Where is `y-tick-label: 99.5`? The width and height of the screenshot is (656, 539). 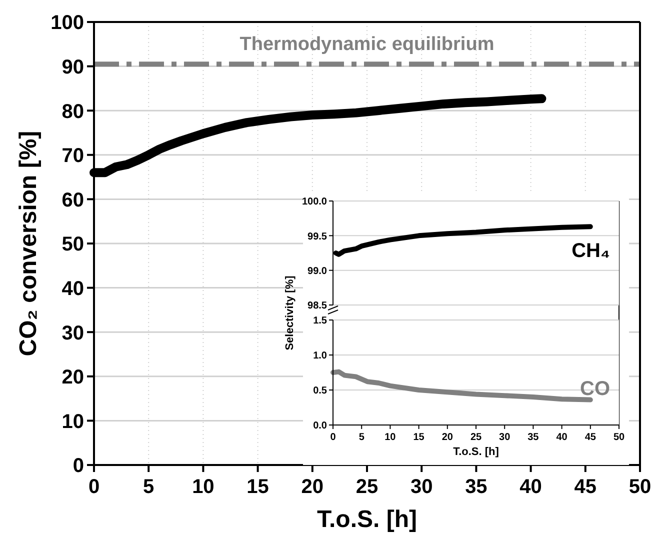
y-tick-label: 99.5 is located at coordinates (318, 236).